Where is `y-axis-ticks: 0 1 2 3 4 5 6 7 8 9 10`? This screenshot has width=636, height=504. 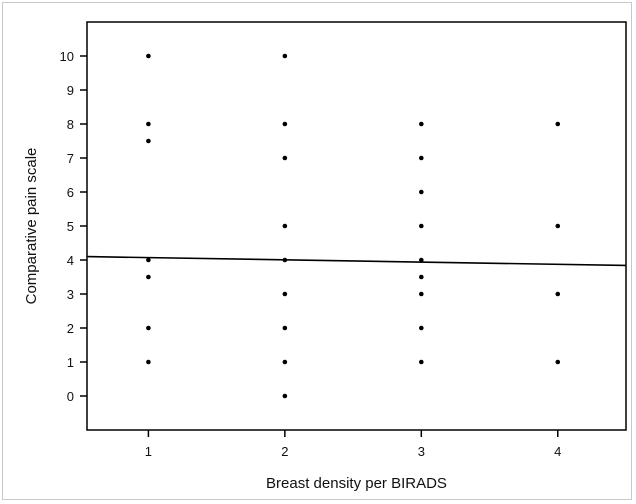 y-axis-ticks: 0 1 2 3 4 5 6 7 8 9 10 is located at coordinates (73, 226).